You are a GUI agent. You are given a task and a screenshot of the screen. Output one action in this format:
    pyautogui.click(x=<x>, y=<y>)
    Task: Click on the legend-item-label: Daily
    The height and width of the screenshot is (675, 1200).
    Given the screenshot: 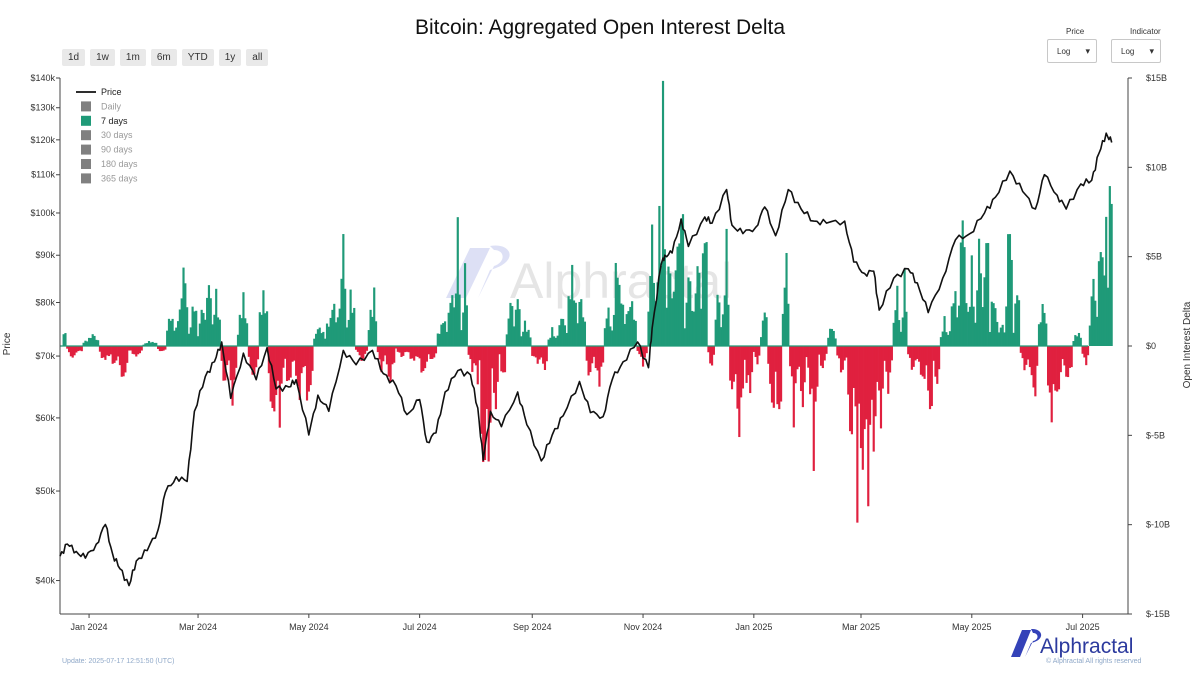 What is the action you would take?
    pyautogui.click(x=111, y=106)
    